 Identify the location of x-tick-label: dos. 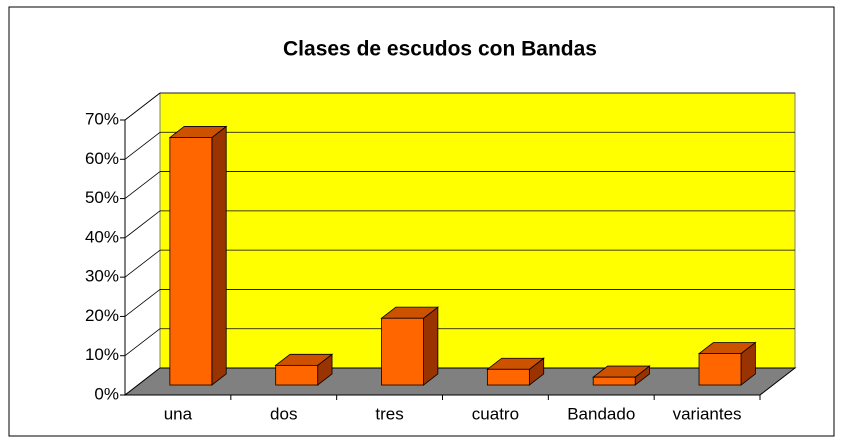
(283, 413).